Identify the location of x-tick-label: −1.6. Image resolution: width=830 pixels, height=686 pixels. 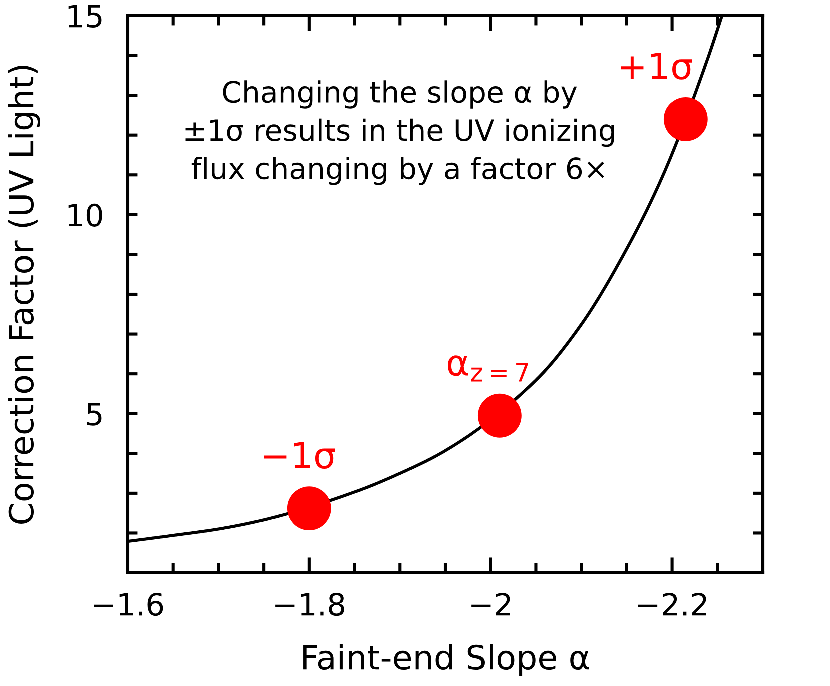
(129, 604).